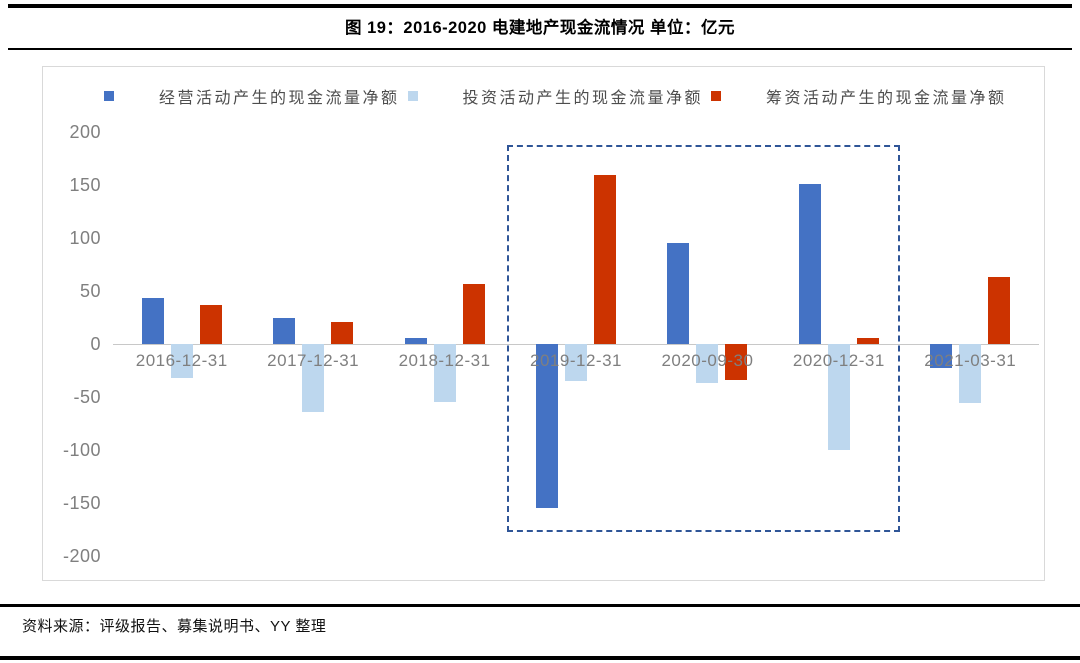 This screenshot has width=1080, height=663. I want to click on x-axis-category-label: 2016-12-31, so click(181, 360).